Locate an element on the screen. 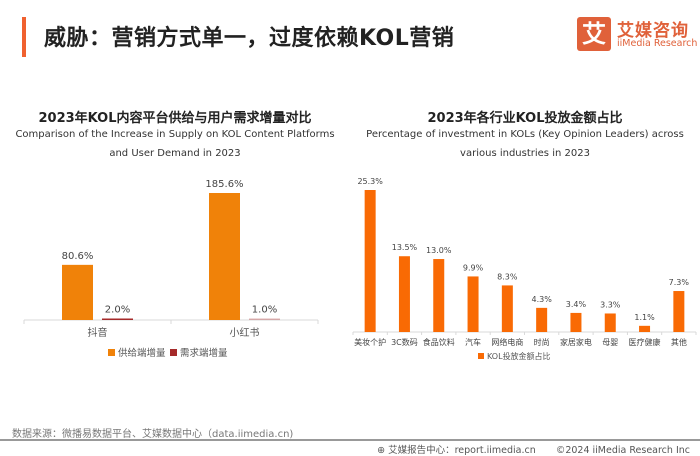 The image size is (700, 456). data-label: 80.6% is located at coordinates (78, 256).